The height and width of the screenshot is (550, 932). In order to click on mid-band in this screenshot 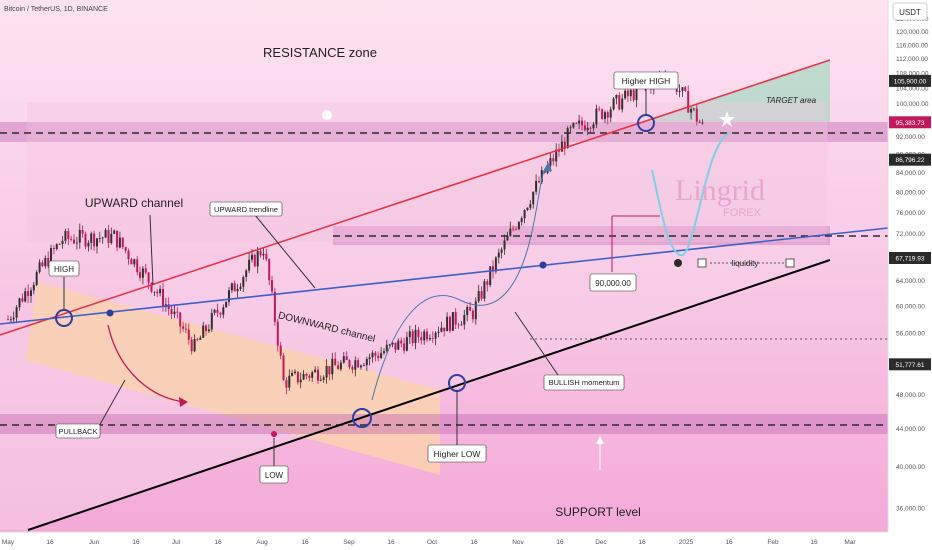, I will do `click(581, 235)`.